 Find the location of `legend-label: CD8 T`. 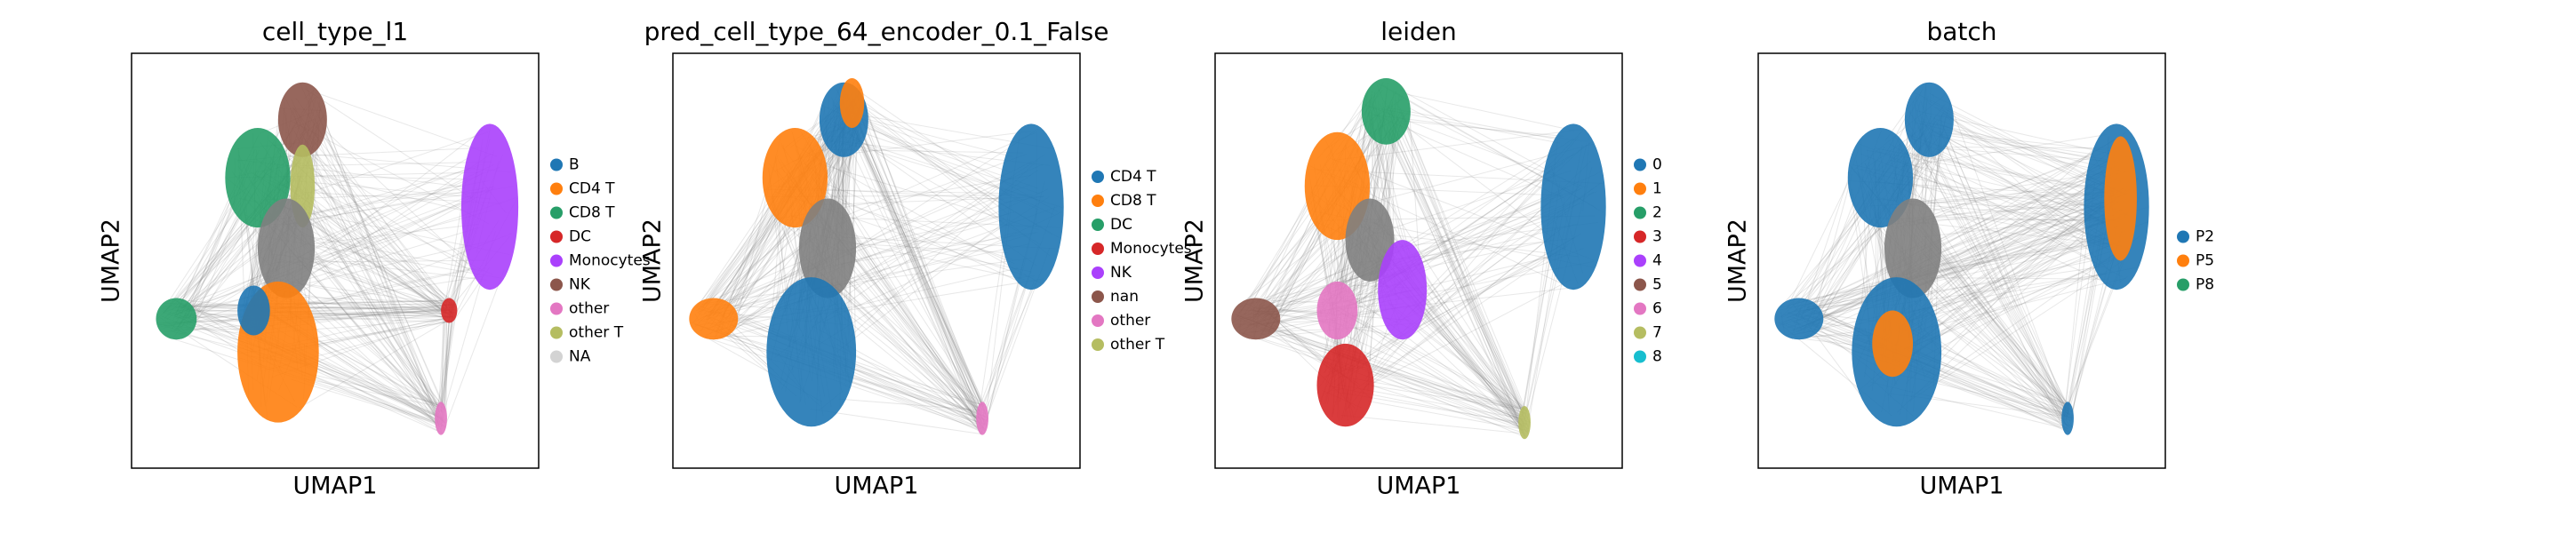

legend-label: CD8 T is located at coordinates (592, 213).